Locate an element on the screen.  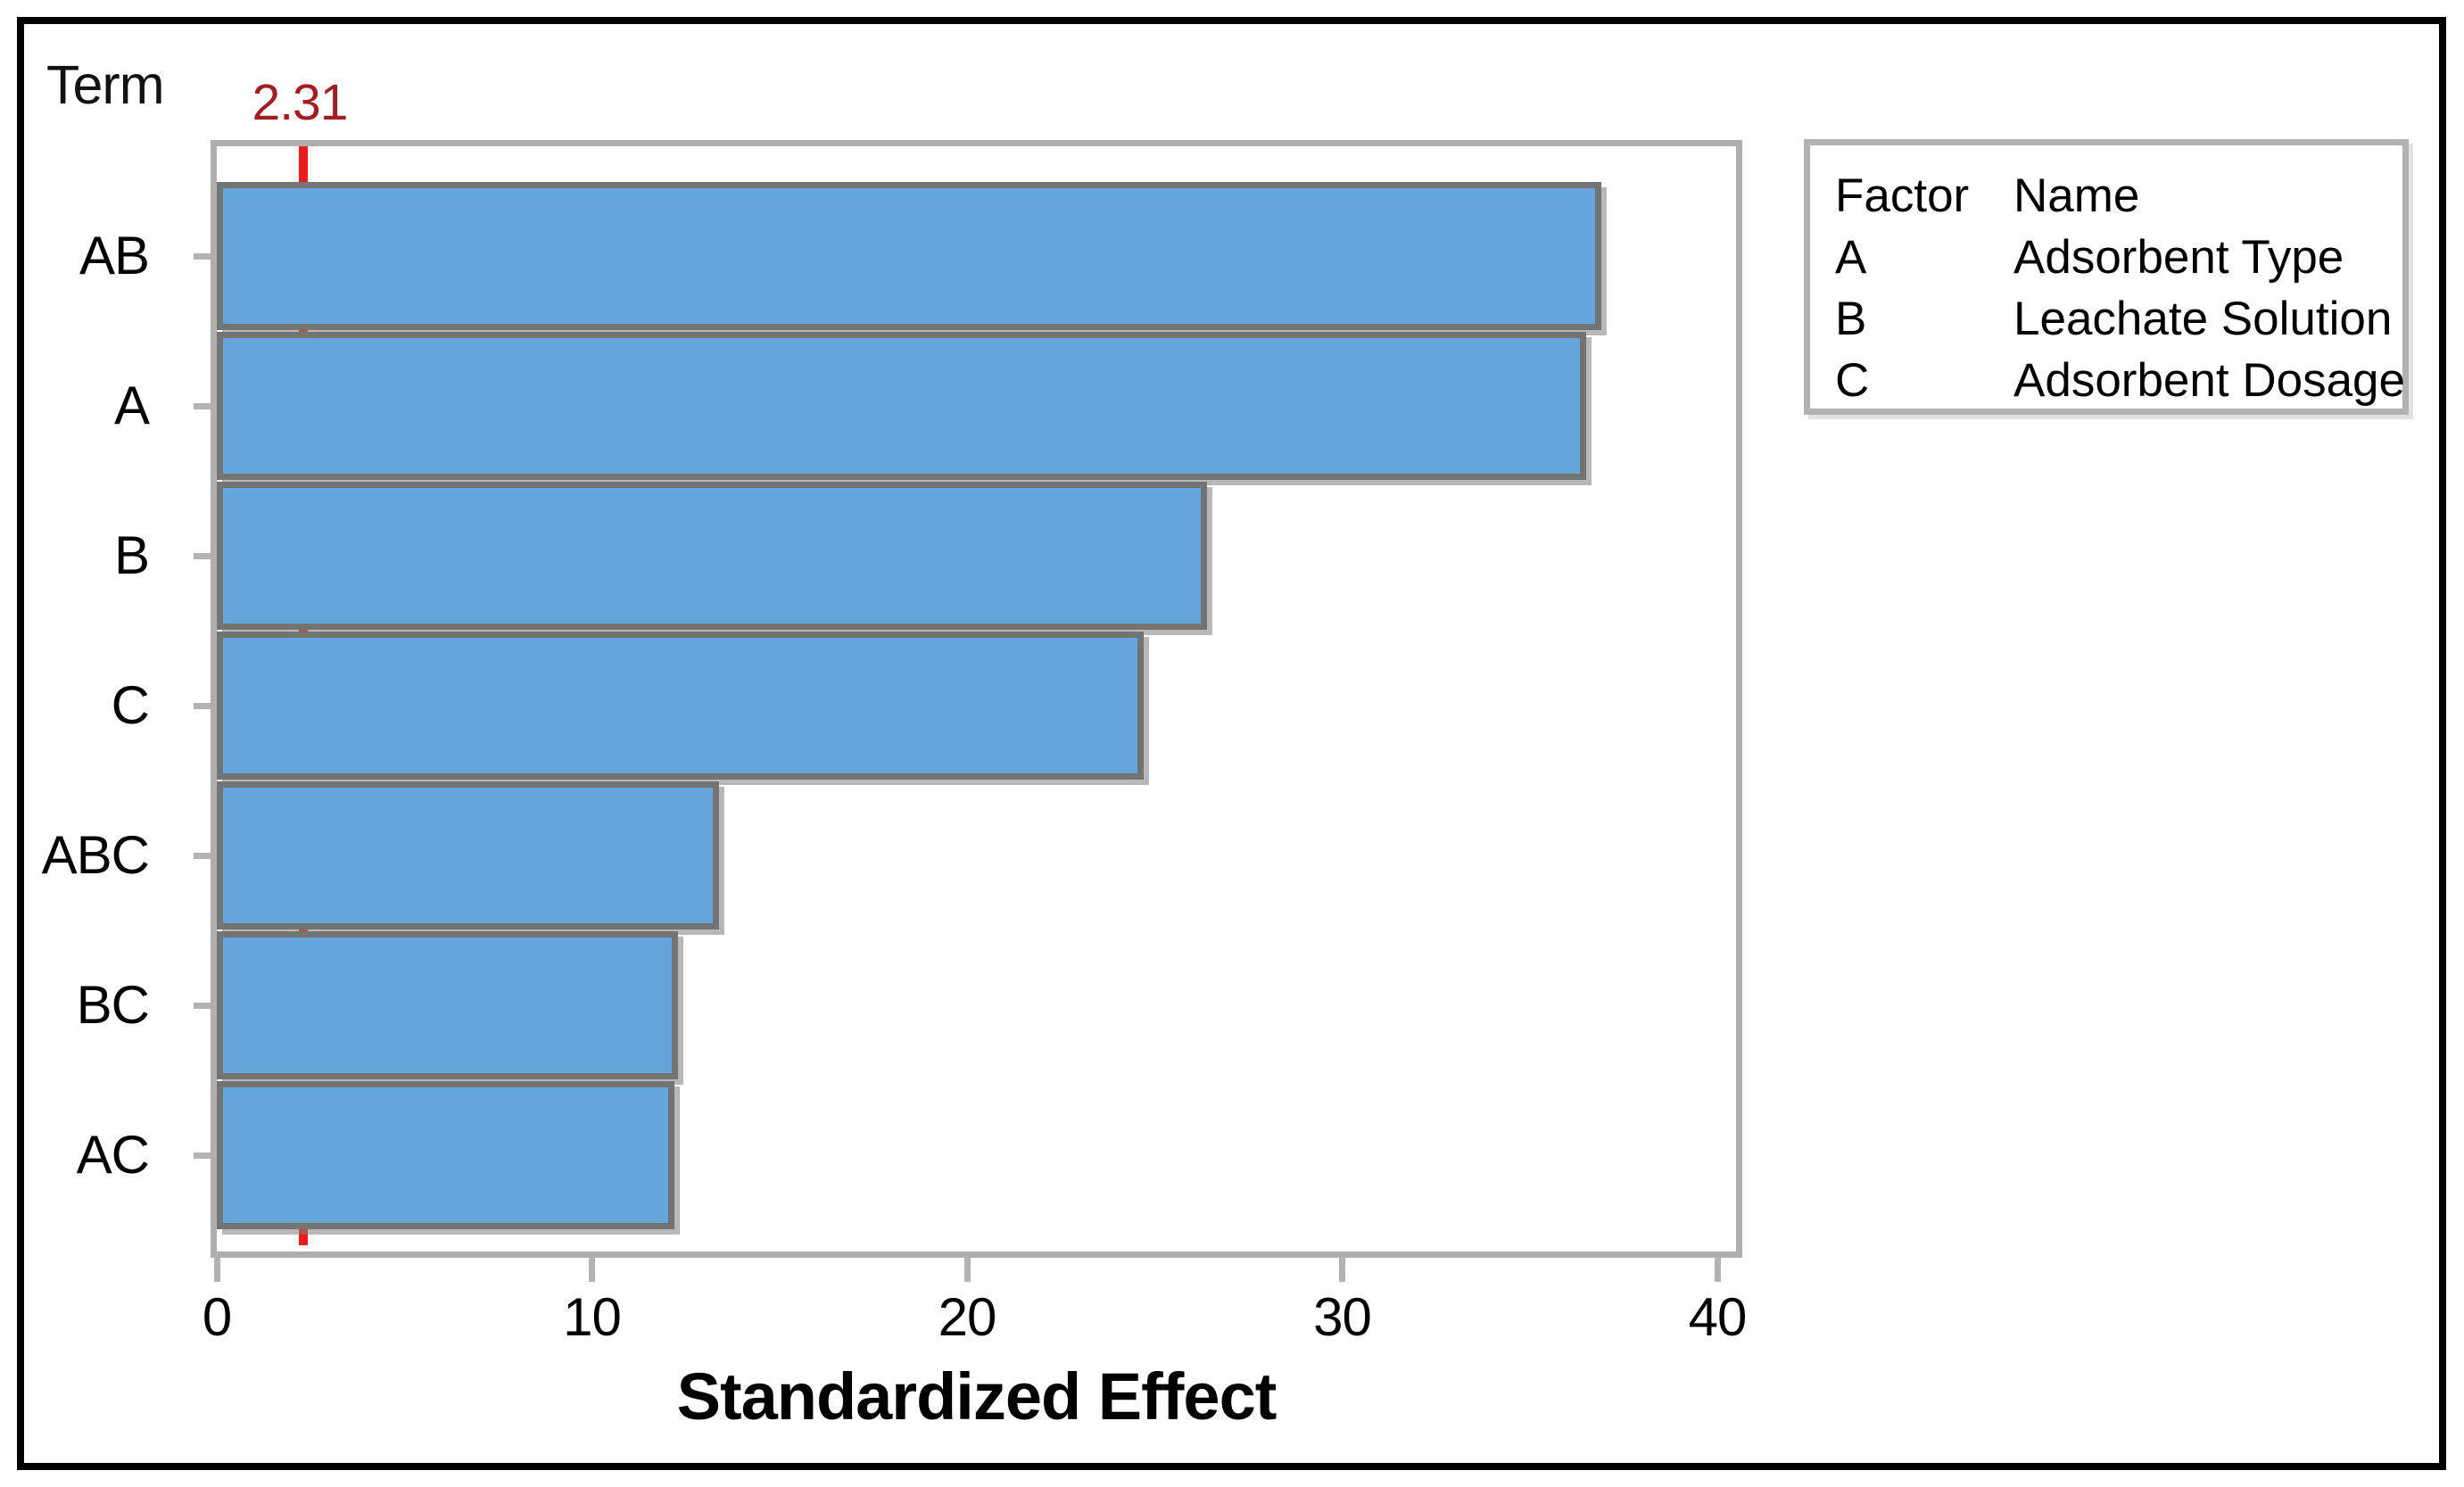
legend-factor-b: B is located at coordinates (1851, 319).